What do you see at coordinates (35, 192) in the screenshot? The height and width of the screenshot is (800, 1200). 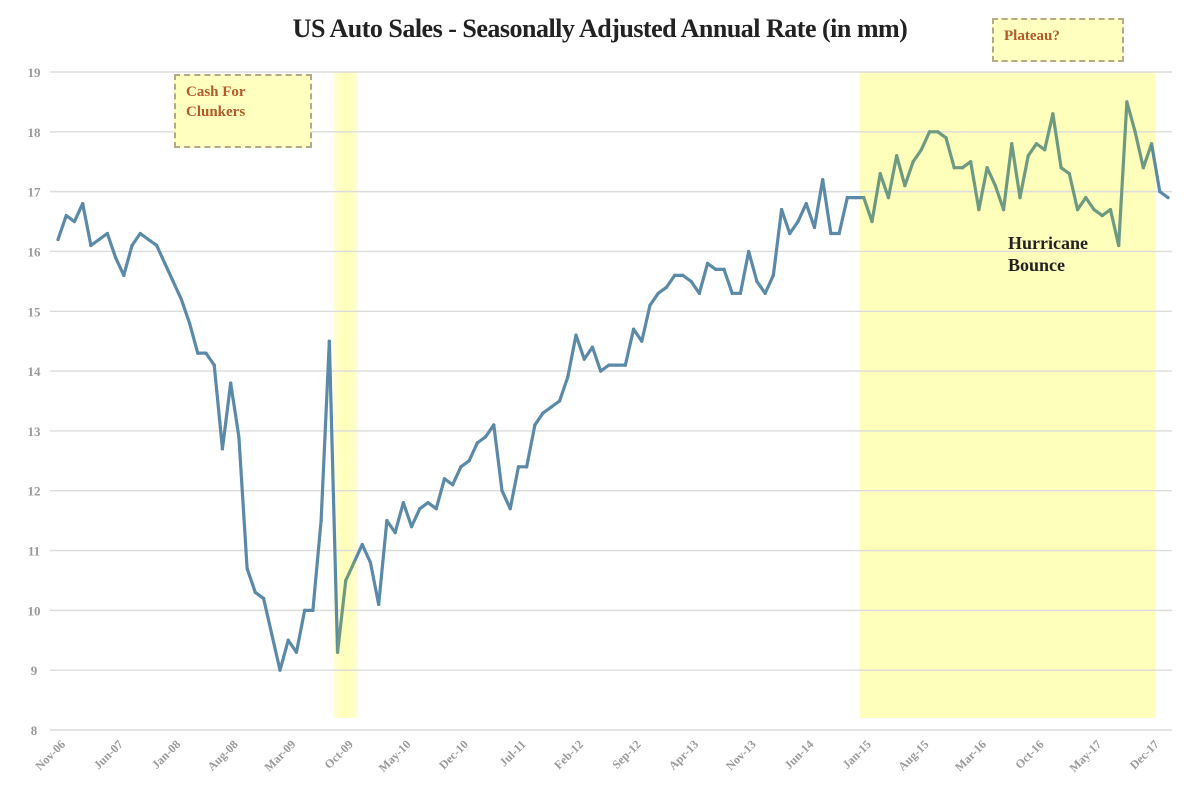 I see `y-tick-label: 17` at bounding box center [35, 192].